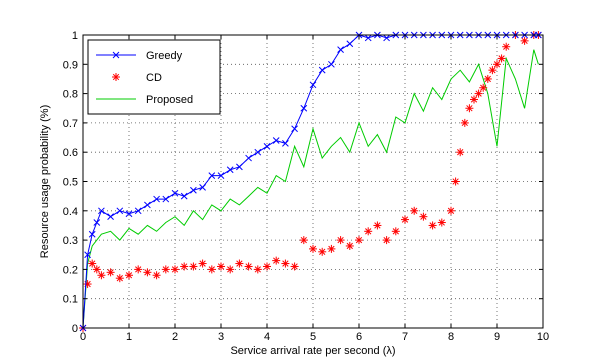  I want to click on y-tick-label: 0.8, so click(70, 95).